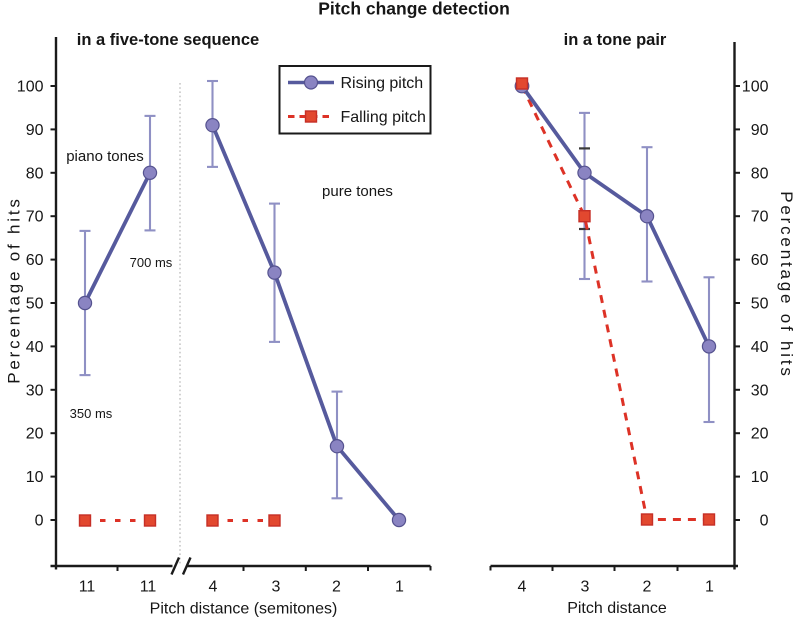 This screenshot has width=800, height=620. What do you see at coordinates (105, 156) in the screenshot?
I see `svg-text: piano tones` at bounding box center [105, 156].